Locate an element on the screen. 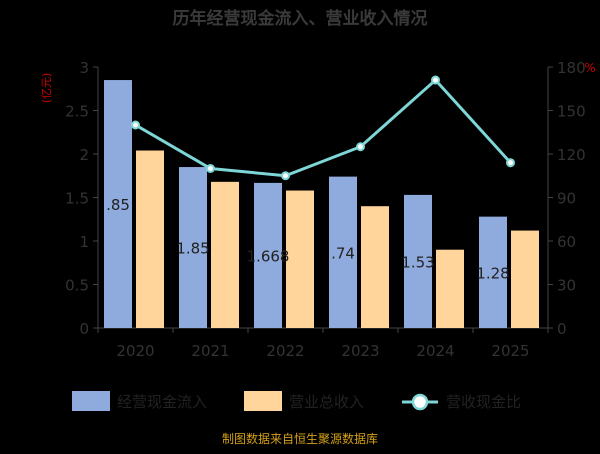  data-label-cash-inflow-2023: .74 is located at coordinates (343, 253).